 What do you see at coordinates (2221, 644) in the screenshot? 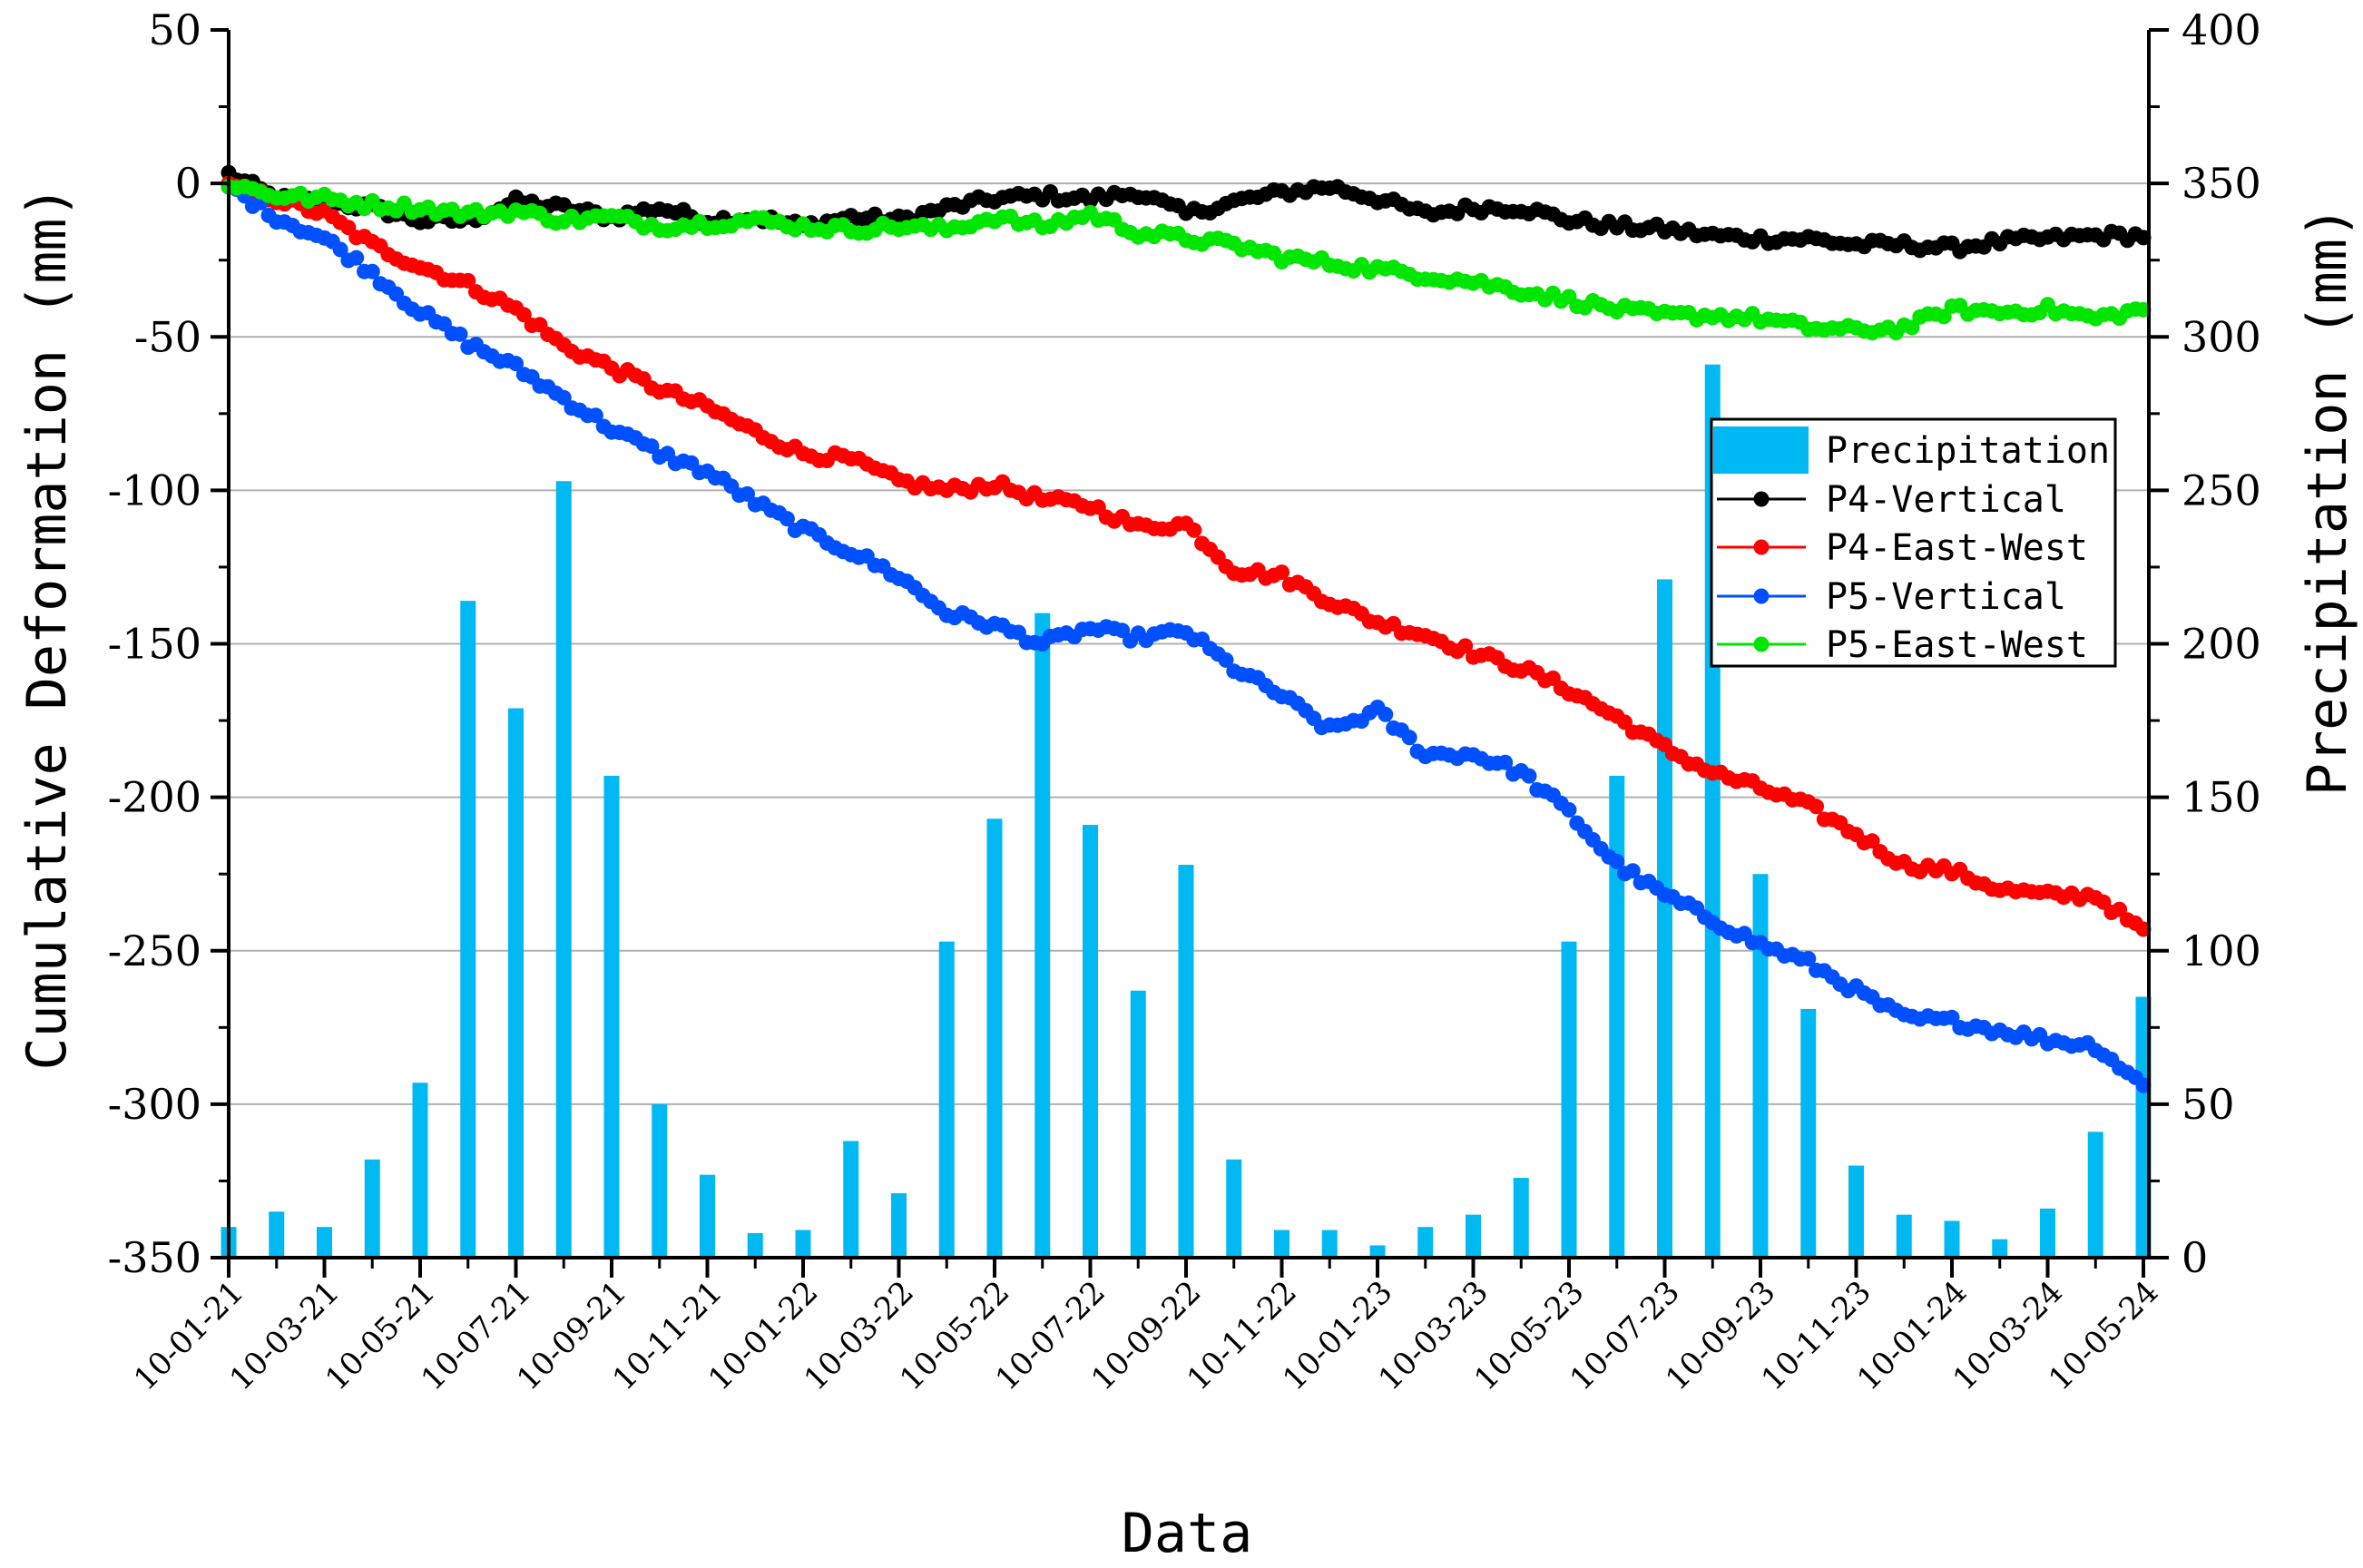
I see `y-right-tick-label: 200` at bounding box center [2221, 644].